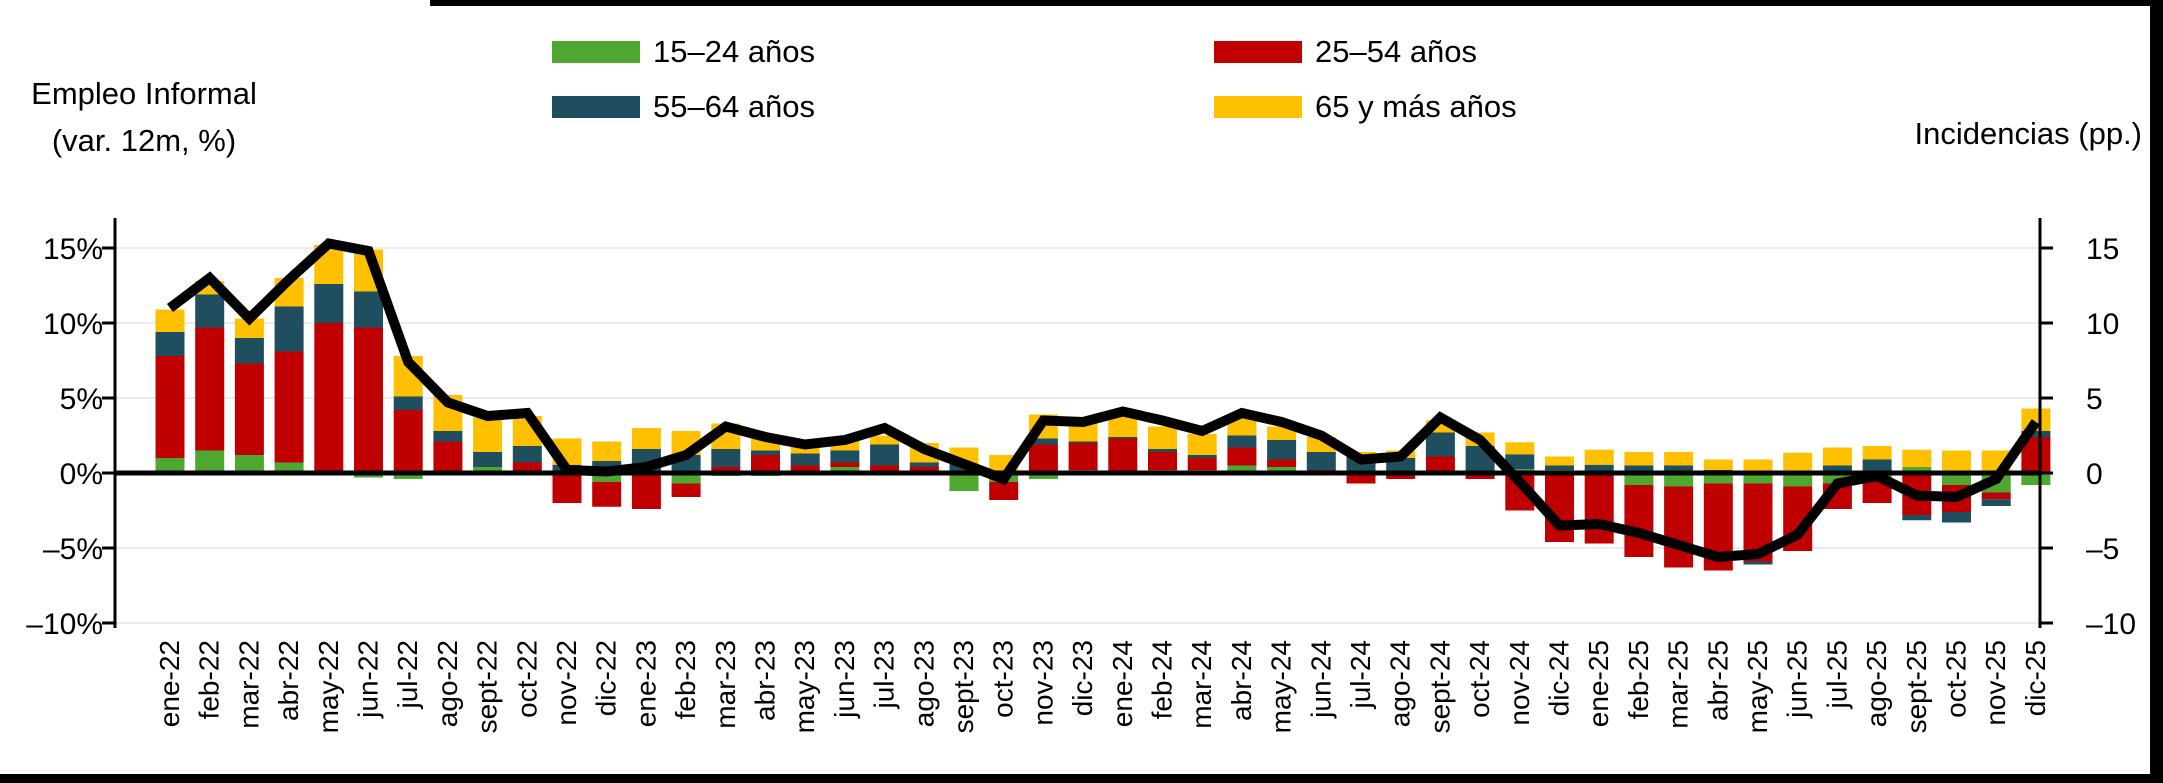  I want to click on x-tick-label: nov-23, so click(1042, 683).